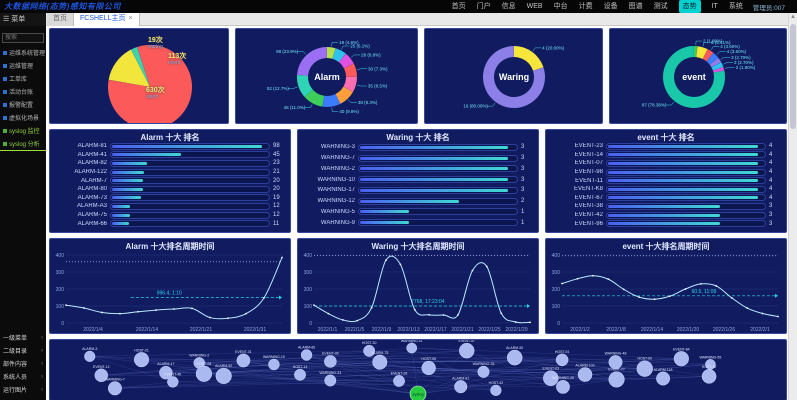 Image resolution: width=797 pixels, height=400 pixels. What do you see at coordinates (23, 376) in the screenshot?
I see `sidebar-bottom-item: 系统人员 ›` at bounding box center [23, 376].